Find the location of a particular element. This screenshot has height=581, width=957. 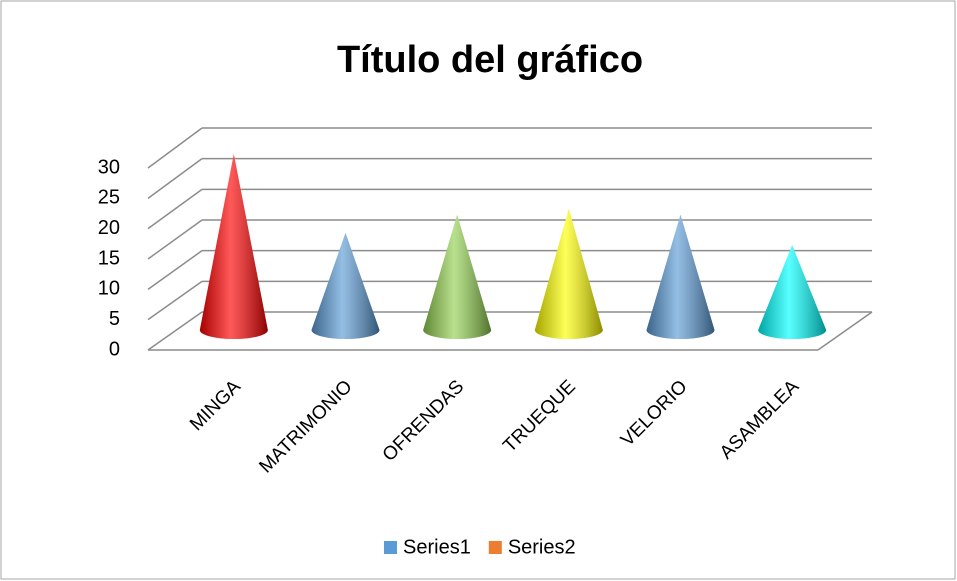

y-tick-label: 15 is located at coordinates (109, 258).